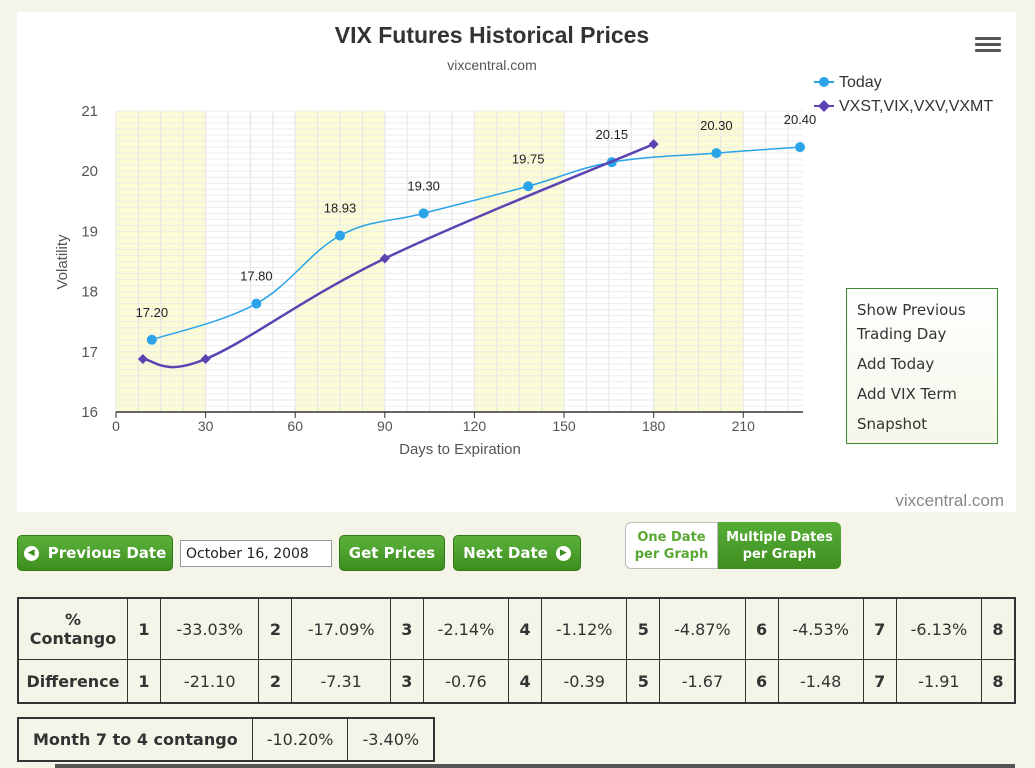 This screenshot has width=1035, height=768. Describe the element at coordinates (824, 106) in the screenshot. I see `legend-term-marker` at that location.